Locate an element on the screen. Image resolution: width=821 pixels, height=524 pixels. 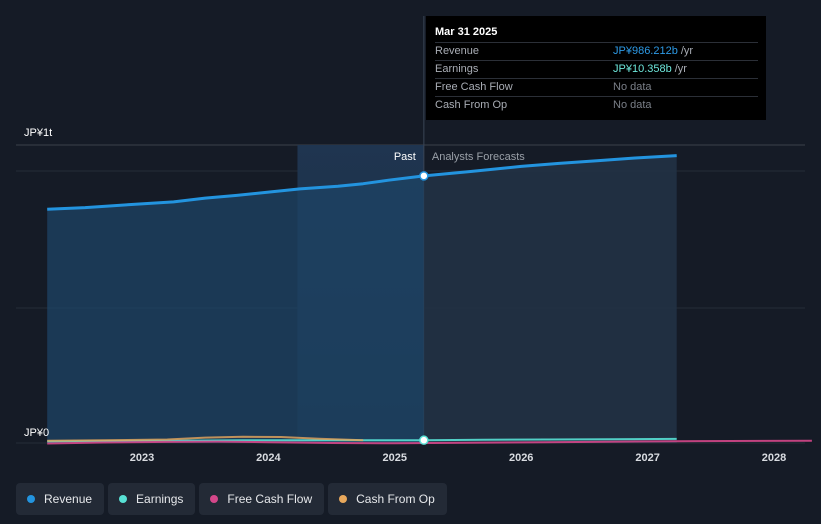
x-tick-label: 2026 is located at coordinates (521, 458).